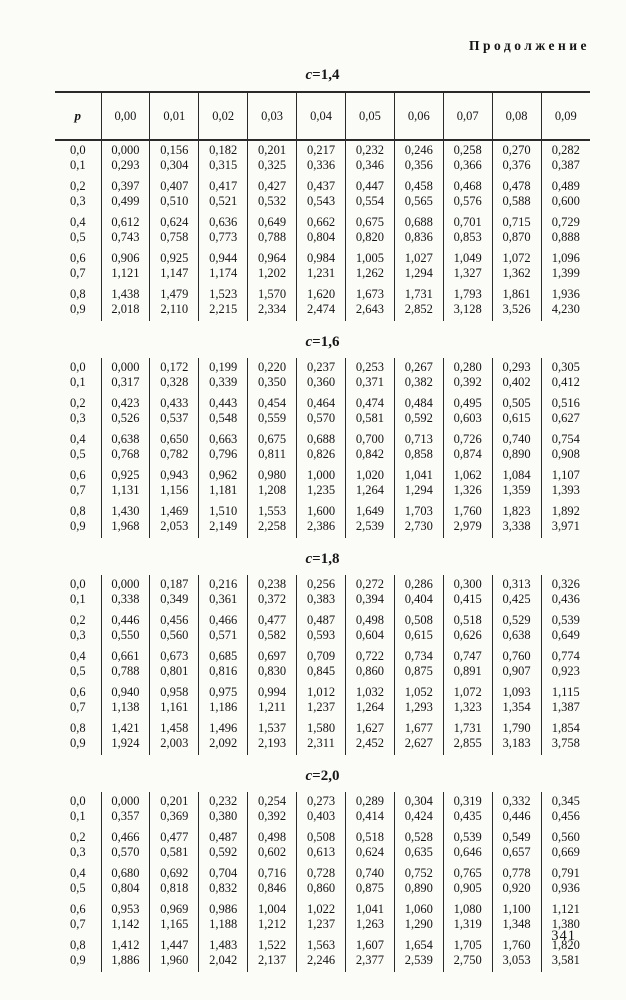 The width and height of the screenshot is (626, 1000). I want to click on table-cell: 0,826, so click(321, 454).